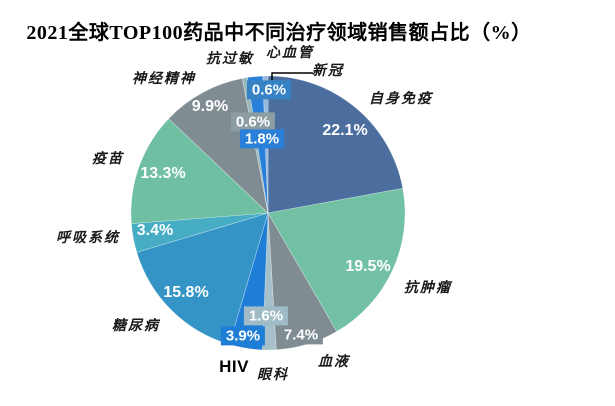  Describe the element at coordinates (336, 260) in the screenshot. I see `pie-slice-oncology` at that location.